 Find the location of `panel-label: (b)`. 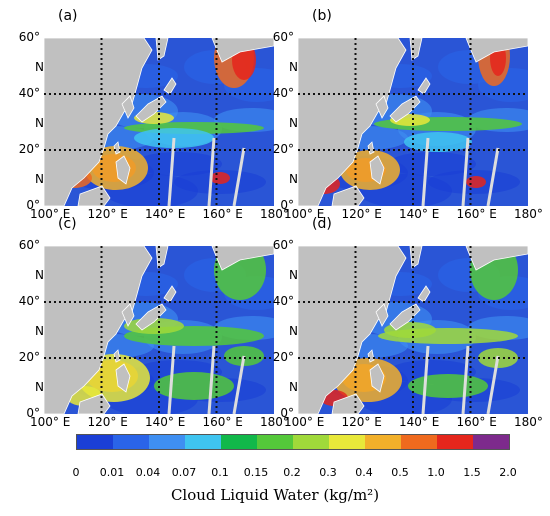

panel-label: (b) is located at coordinates (322, 16).